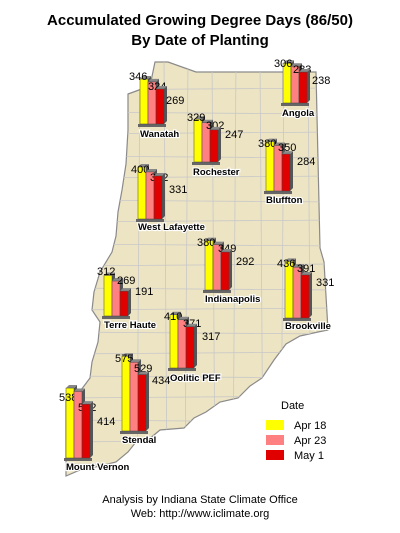 The image size is (400, 533). I want to click on footer-credit: Analysis by Indiana State Climate Office, so click(200, 500).